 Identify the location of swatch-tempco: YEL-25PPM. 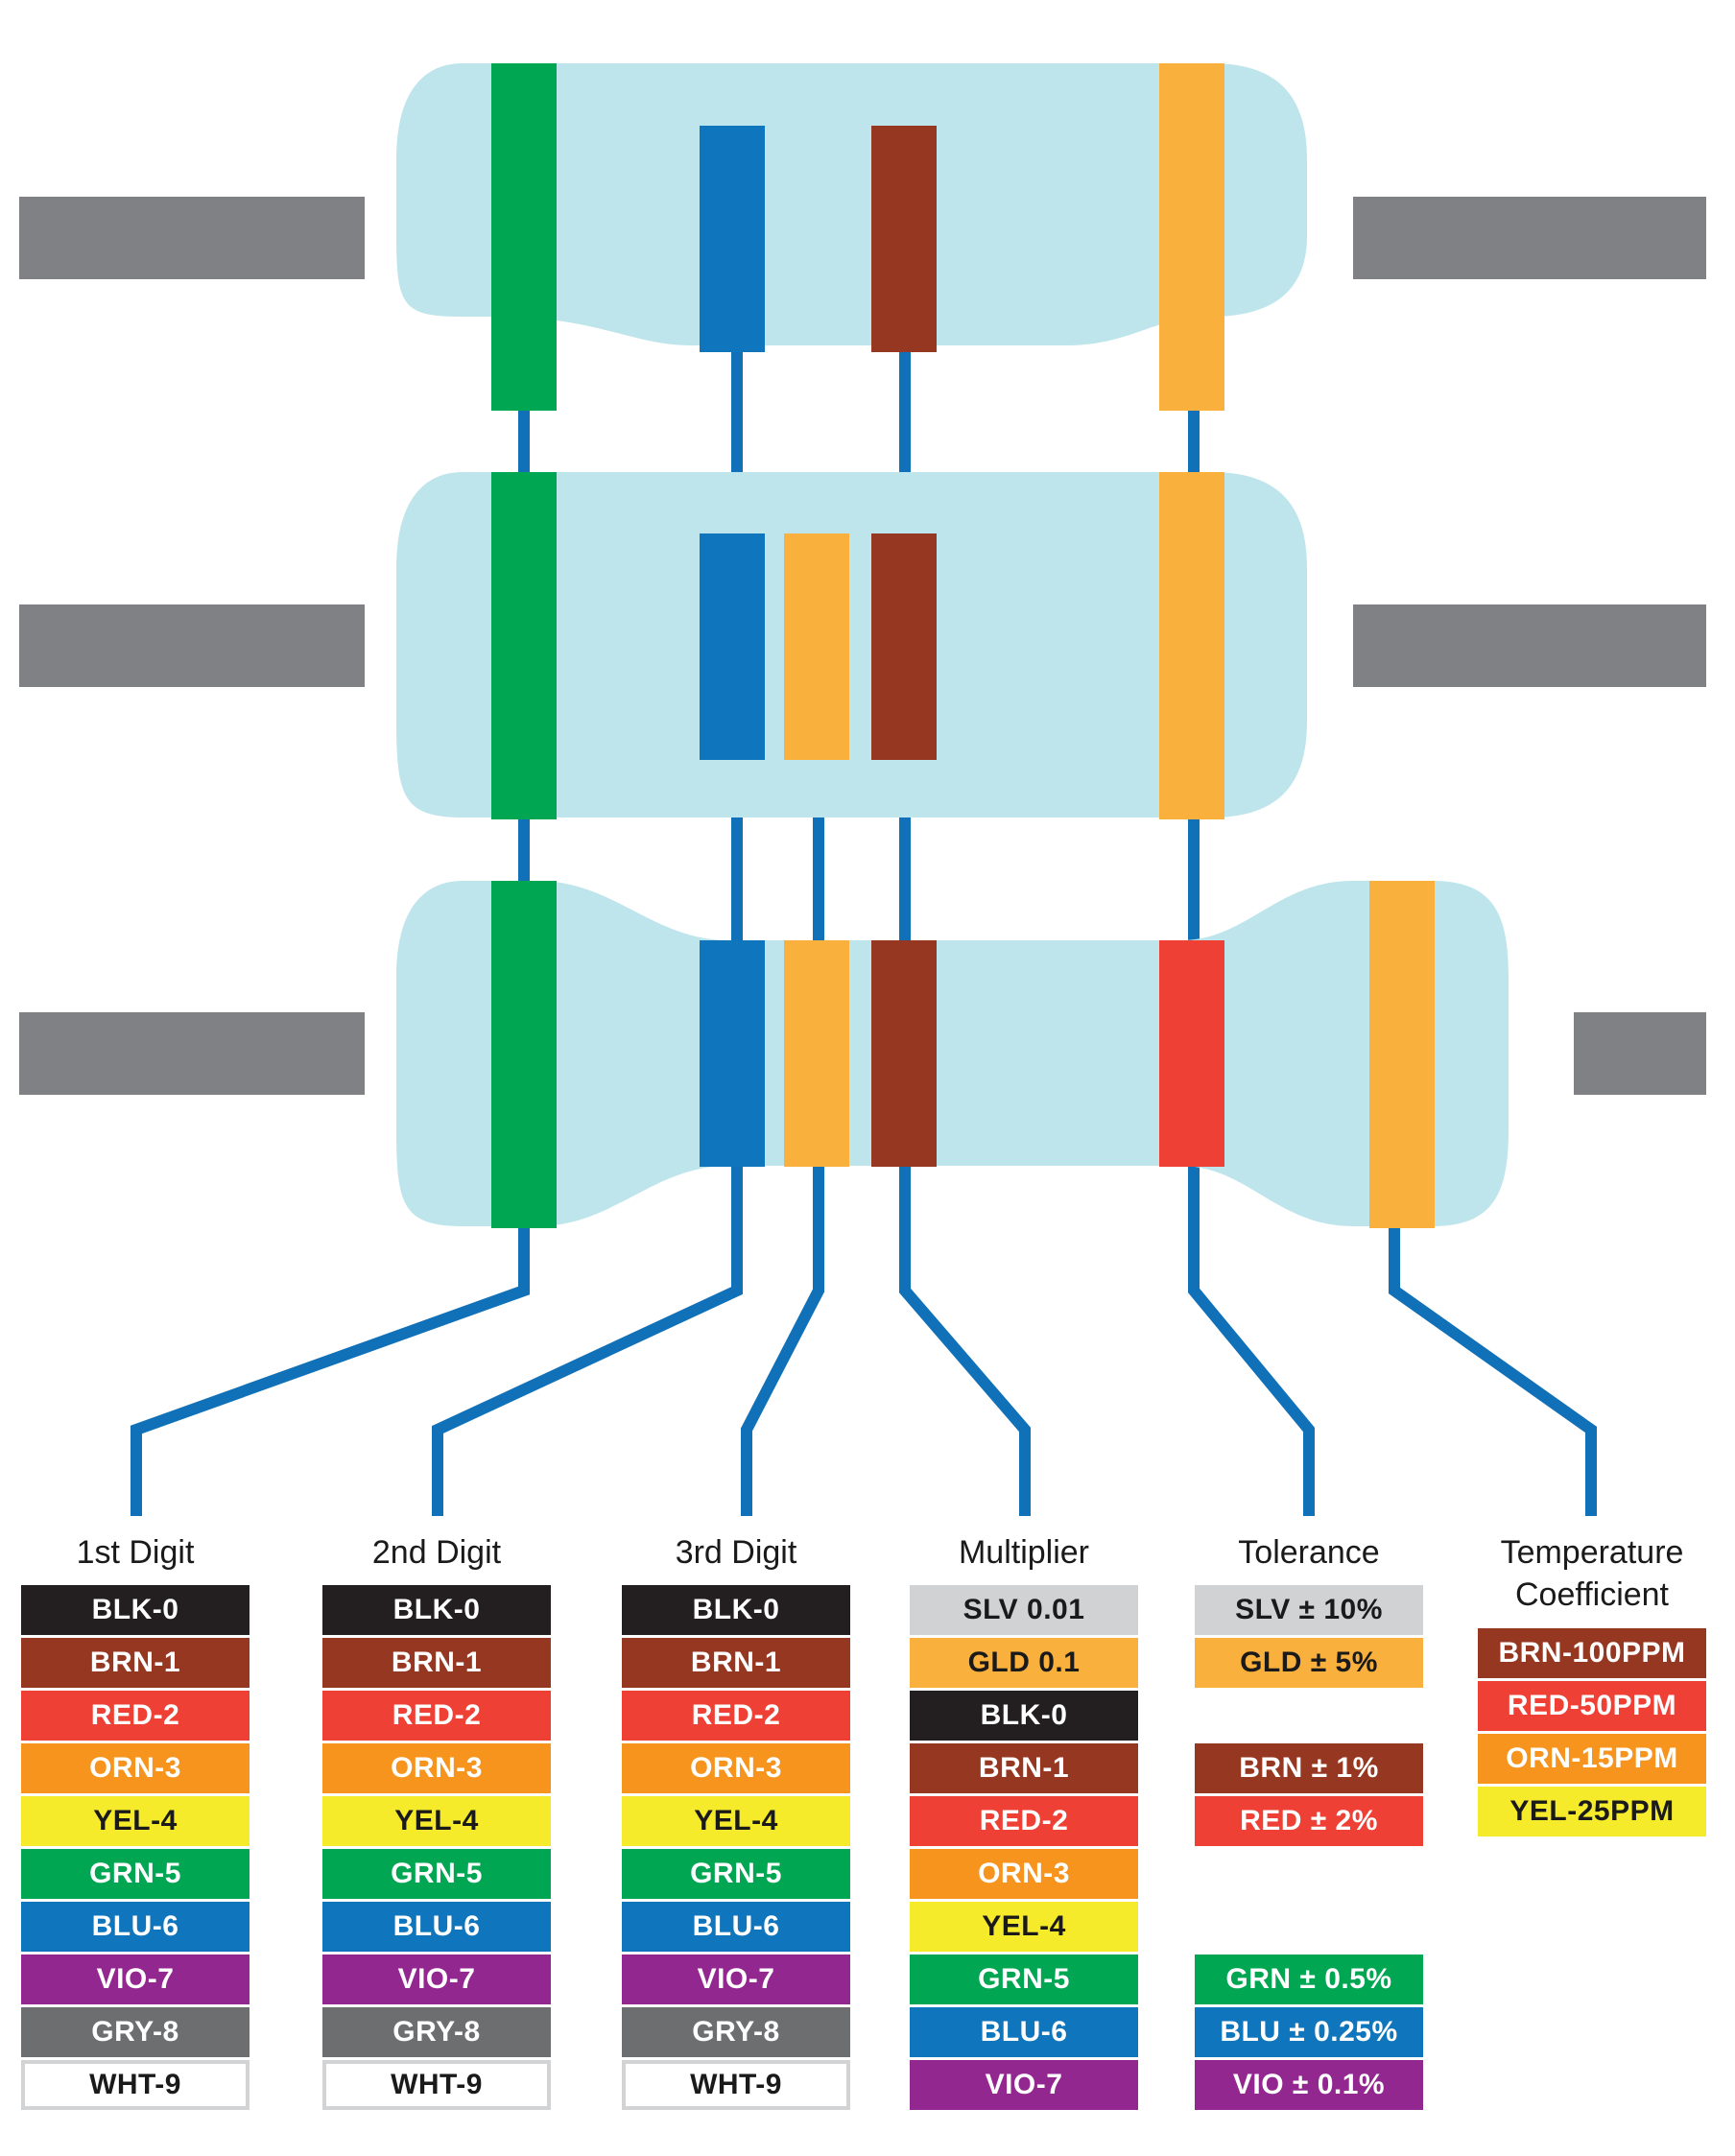
(1592, 1811).